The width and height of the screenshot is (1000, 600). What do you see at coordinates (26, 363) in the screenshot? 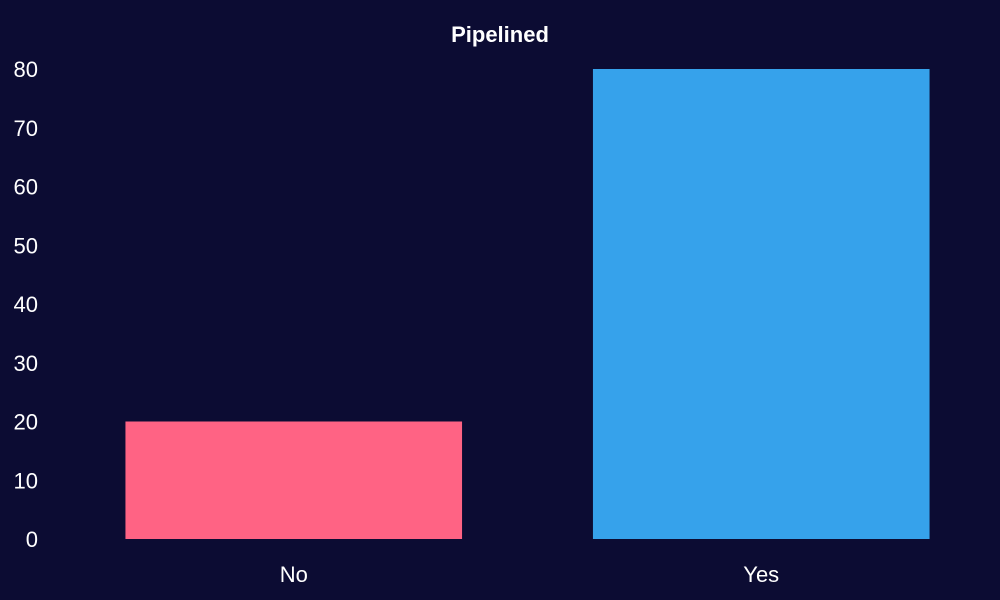
I see `y-tick-label: 30` at bounding box center [26, 363].